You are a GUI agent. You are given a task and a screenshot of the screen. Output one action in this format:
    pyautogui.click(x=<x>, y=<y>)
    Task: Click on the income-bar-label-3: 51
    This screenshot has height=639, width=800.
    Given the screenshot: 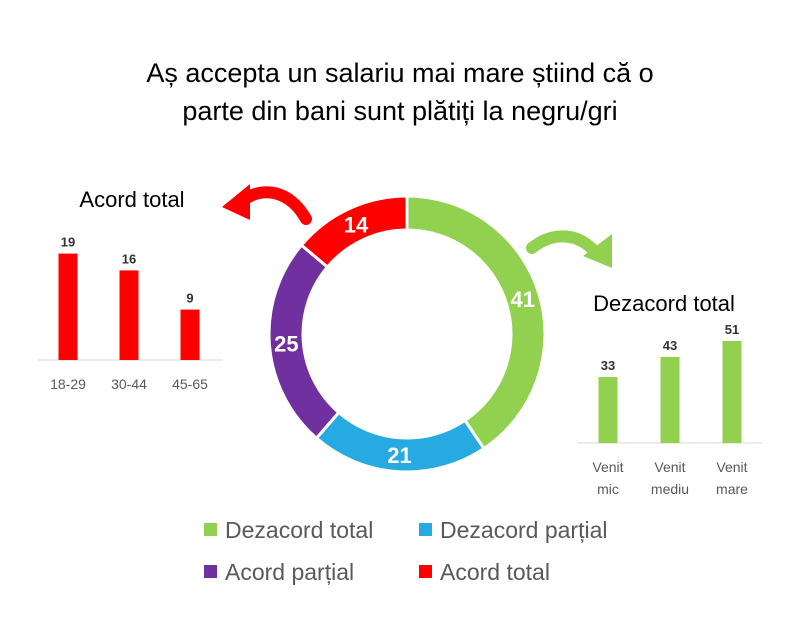 What is the action you would take?
    pyautogui.click(x=732, y=329)
    